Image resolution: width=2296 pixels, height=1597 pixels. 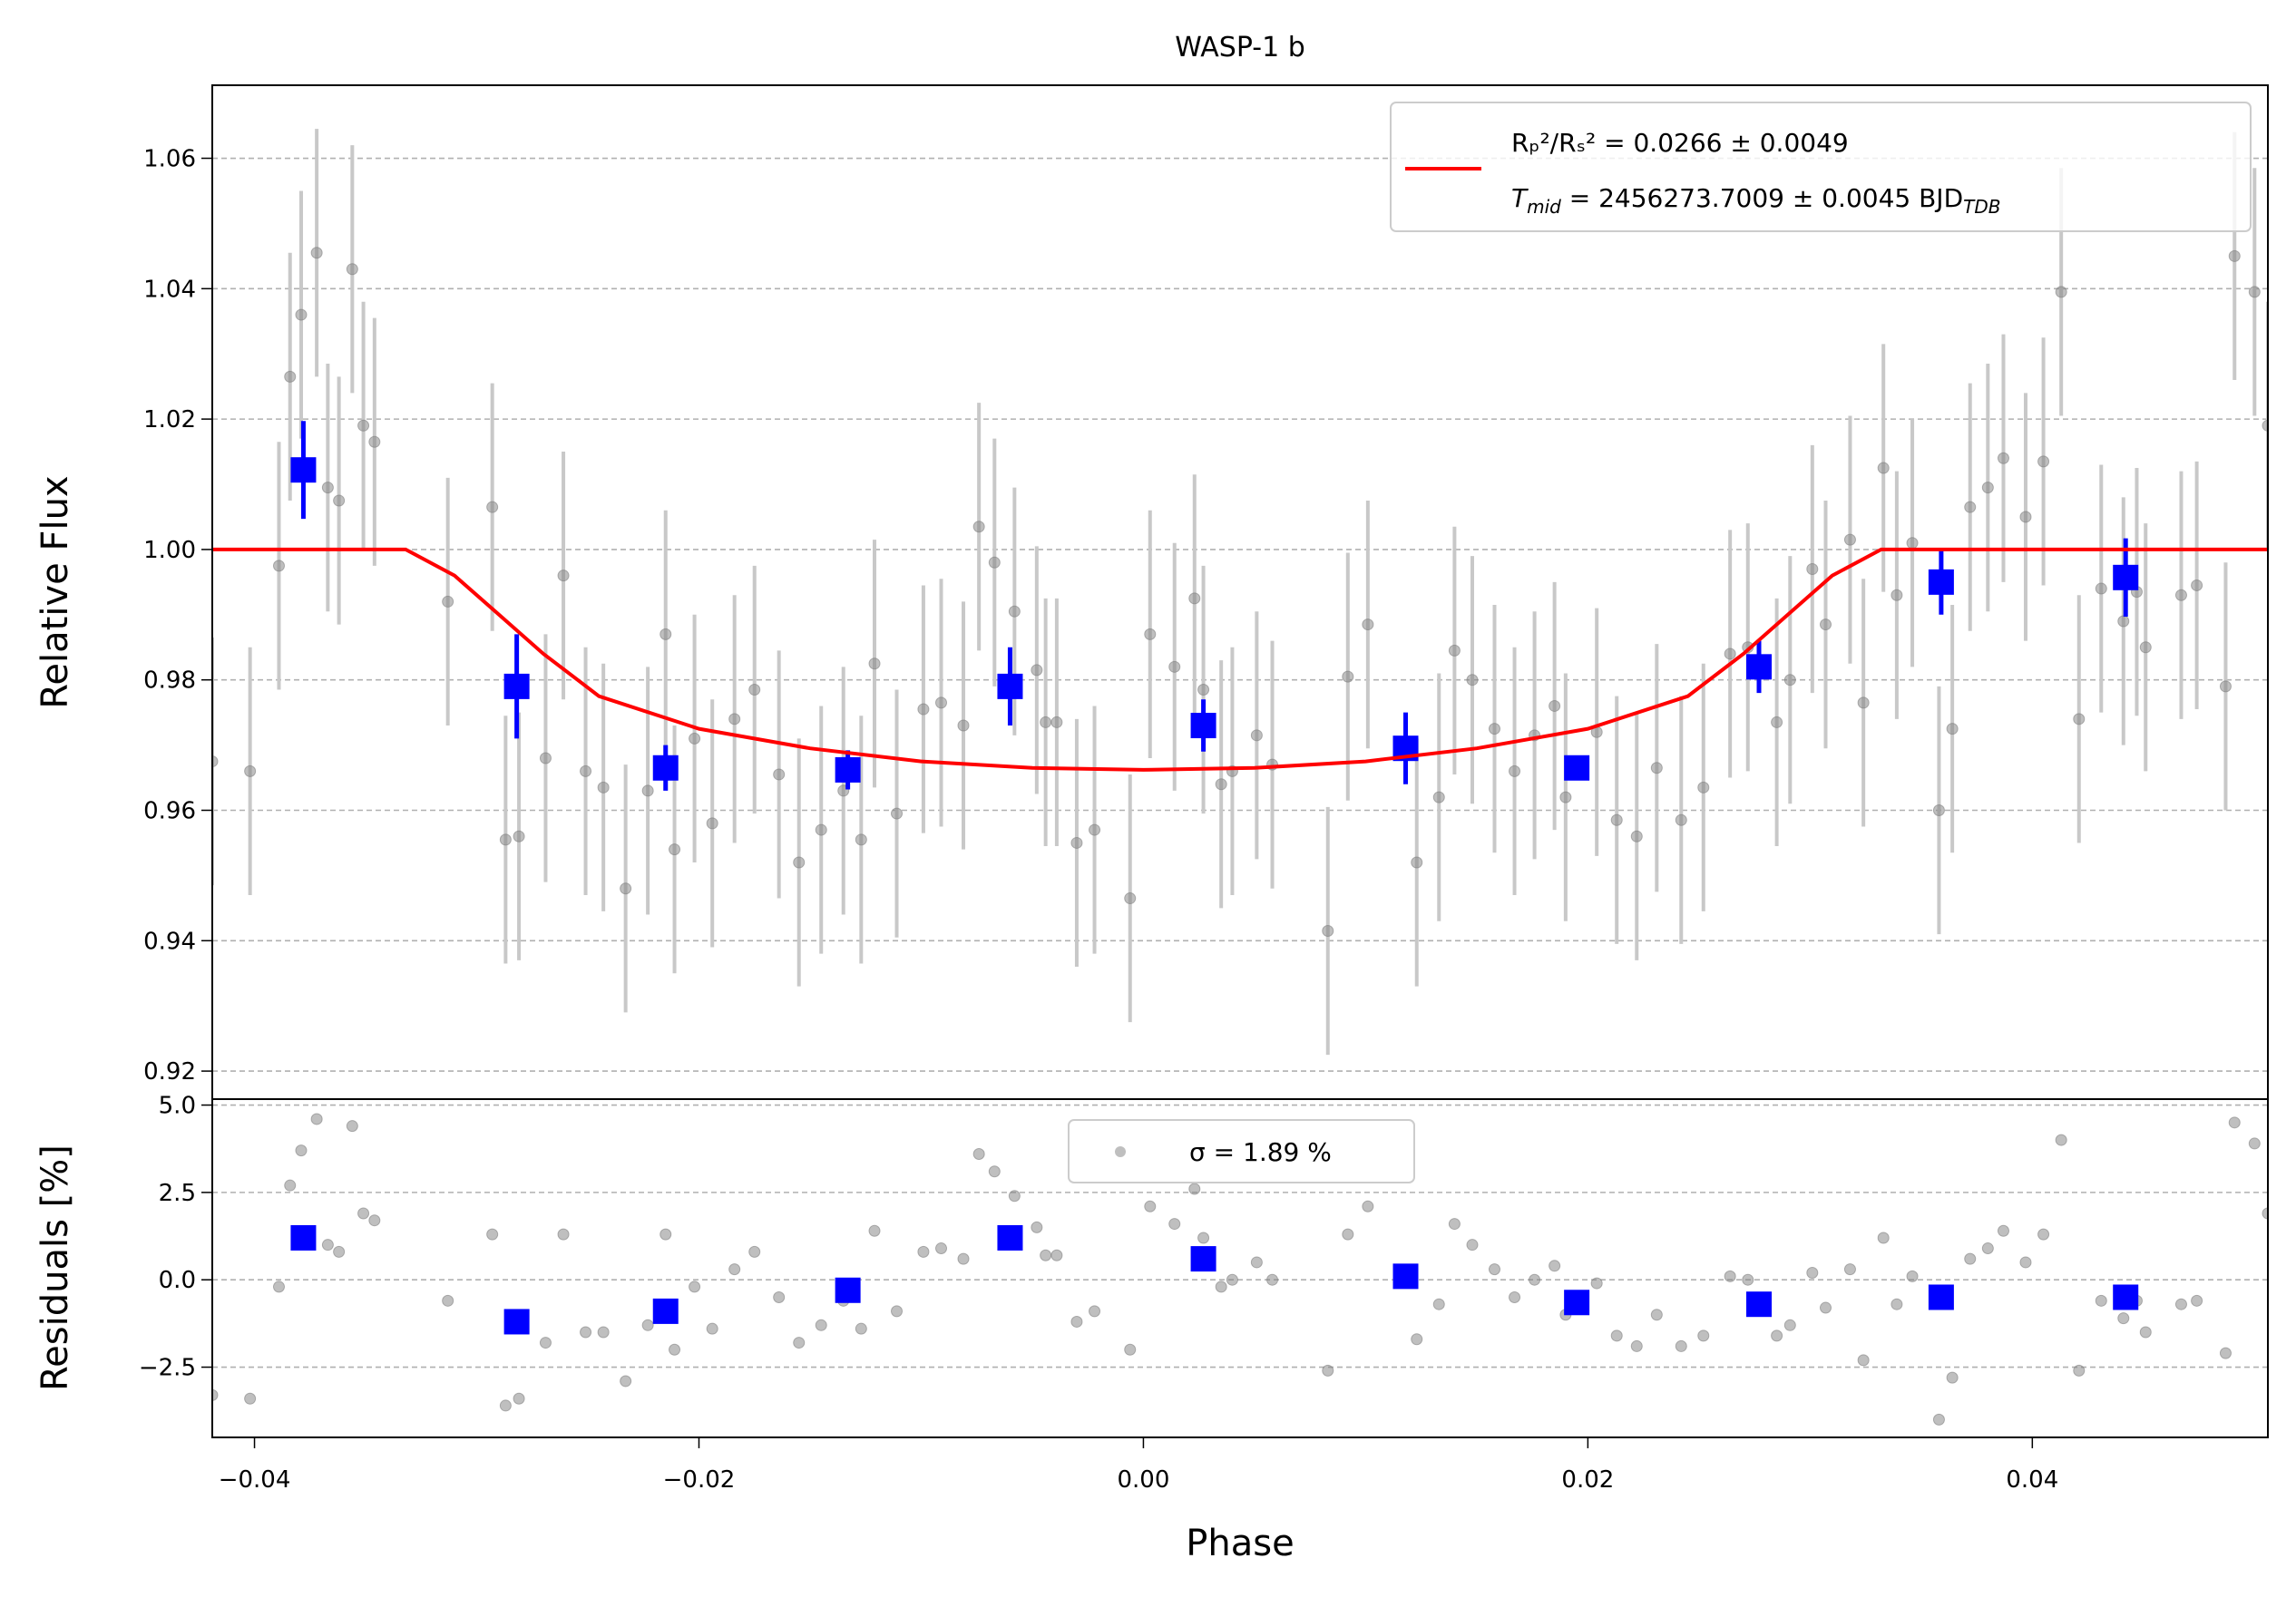 What do you see at coordinates (699, 1480) in the screenshot?
I see `x-tick-label: −0.02` at bounding box center [699, 1480].